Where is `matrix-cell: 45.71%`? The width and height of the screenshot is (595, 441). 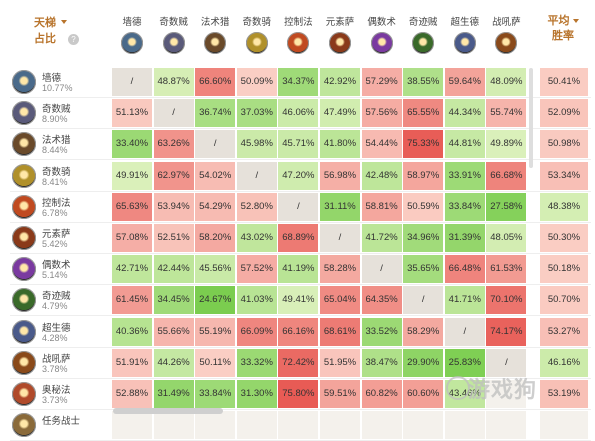 matrix-cell: 45.71% is located at coordinates (298, 144).